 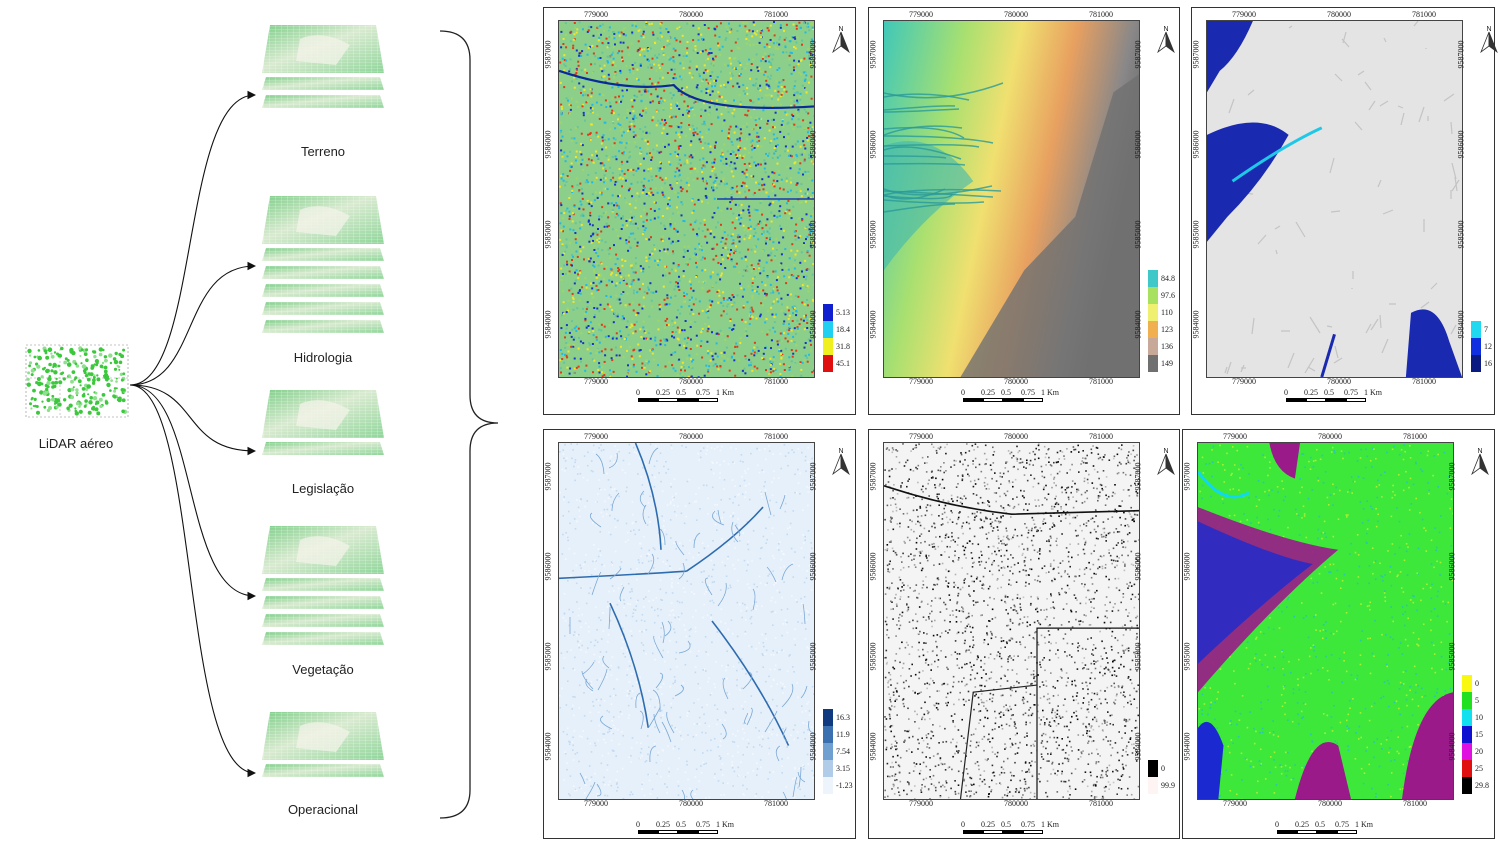 I want to click on legend-value: 136, so click(x=1167, y=346).